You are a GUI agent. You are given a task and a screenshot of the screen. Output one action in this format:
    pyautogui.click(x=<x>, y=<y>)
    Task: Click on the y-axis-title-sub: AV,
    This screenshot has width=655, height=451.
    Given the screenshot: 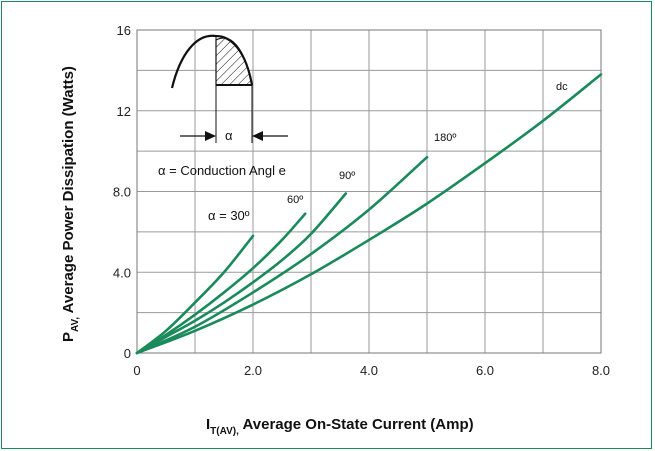 What is the action you would take?
    pyautogui.click(x=75, y=324)
    